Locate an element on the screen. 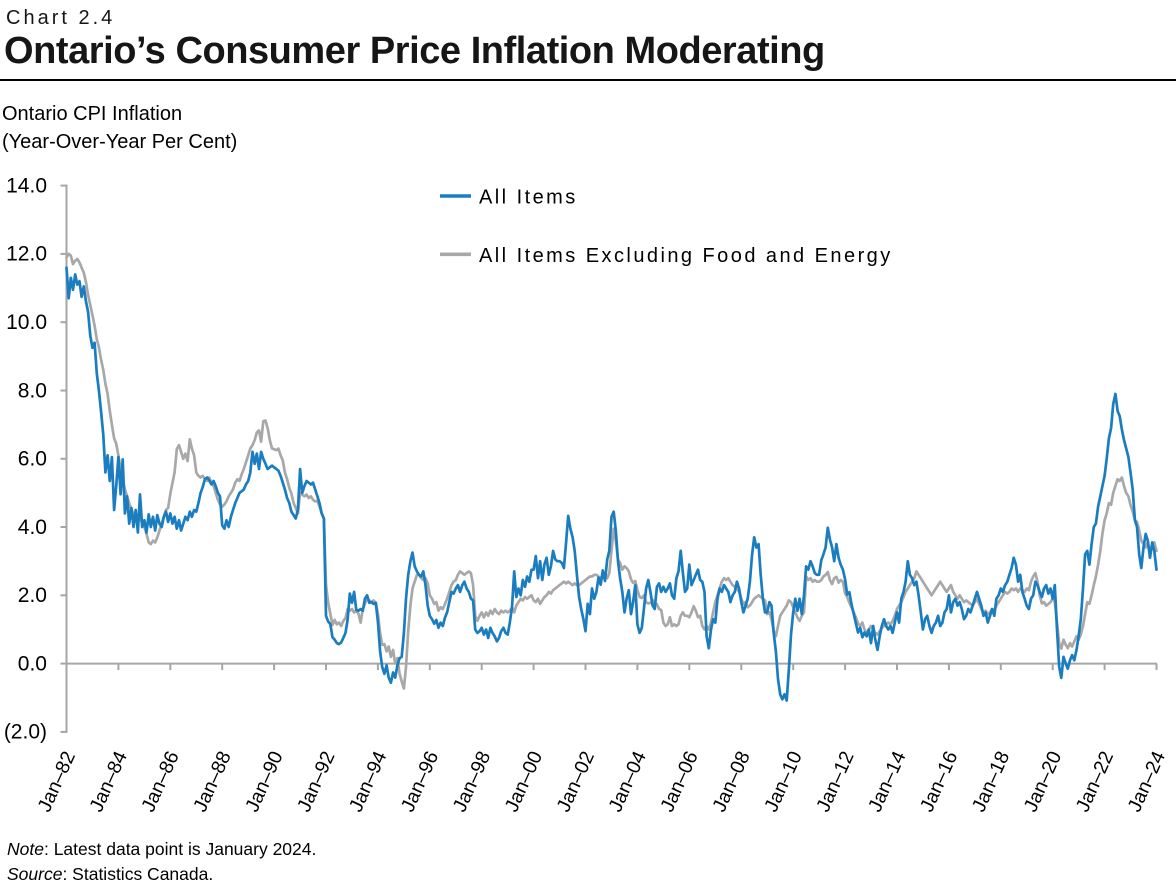  svg-text: Jan–22 is located at coordinates (1095, 781).